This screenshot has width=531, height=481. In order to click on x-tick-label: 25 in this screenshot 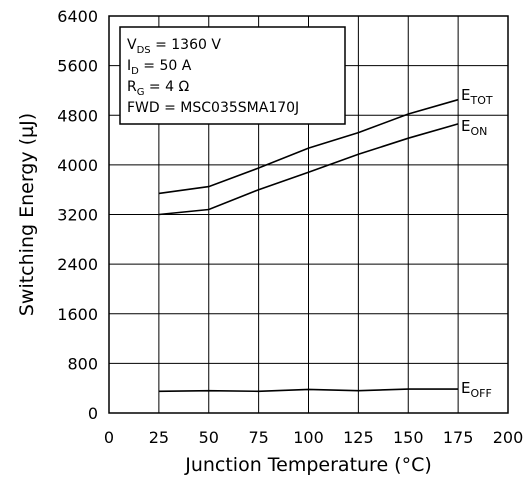, I will do `click(159, 437)`.